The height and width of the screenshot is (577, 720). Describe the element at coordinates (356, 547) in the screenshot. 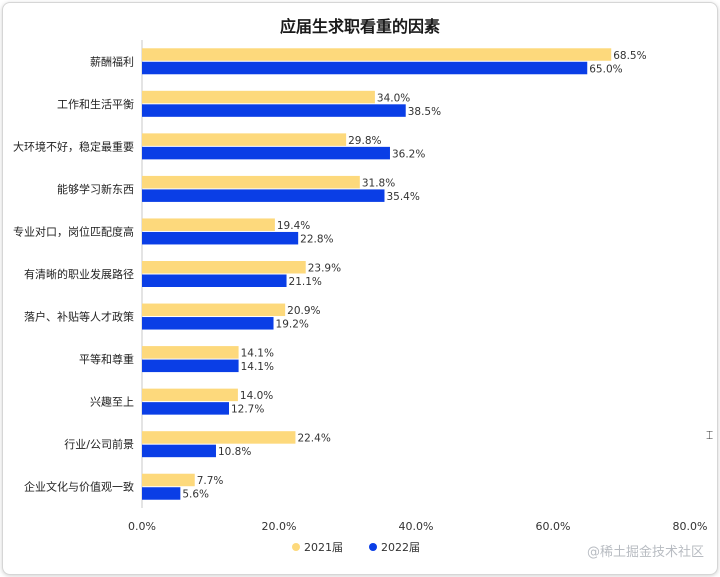

I see `legend: 2021届 2022届` at that location.